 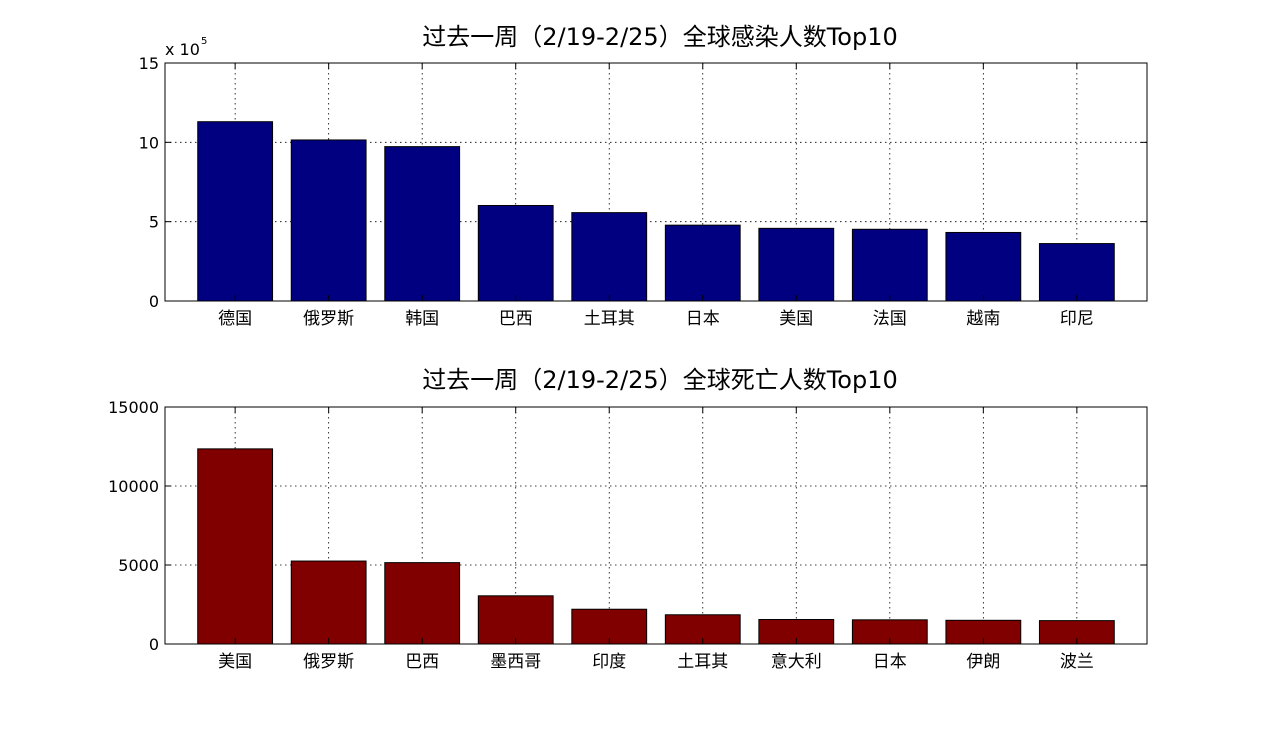 What do you see at coordinates (182, 49) in the screenshot?
I see `infections-y-multiplier-base: x 10` at bounding box center [182, 49].